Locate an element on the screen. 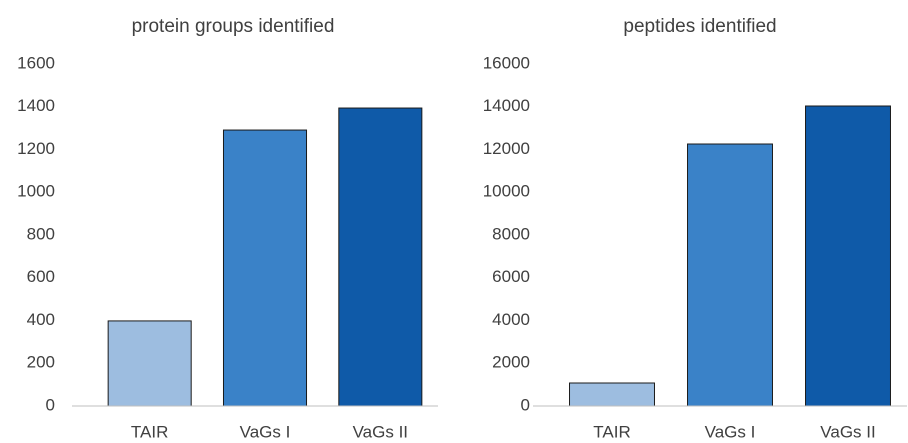  y-tick-label: 8000 is located at coordinates (511, 233).